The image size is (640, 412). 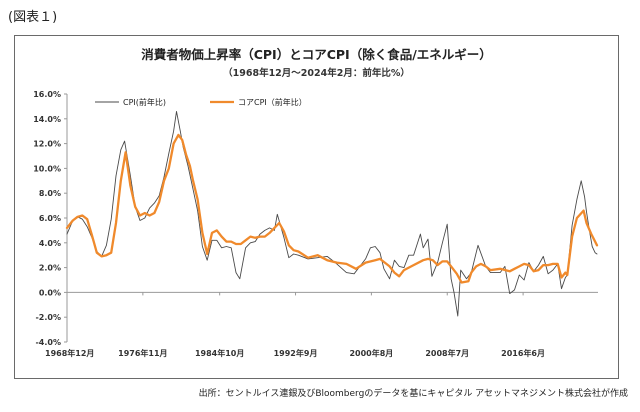 I want to click on y-tick-label: -2.0%, so click(x=48, y=317).